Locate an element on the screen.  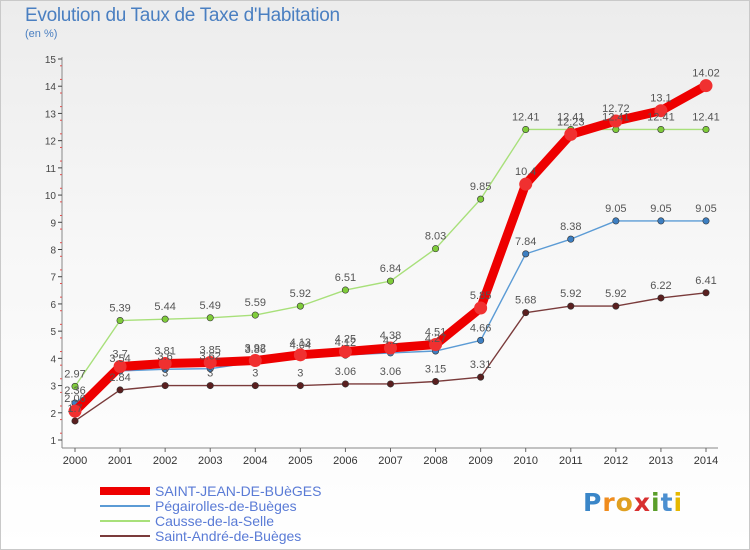
x-tick-label: 2008 is located at coordinates (435, 461).